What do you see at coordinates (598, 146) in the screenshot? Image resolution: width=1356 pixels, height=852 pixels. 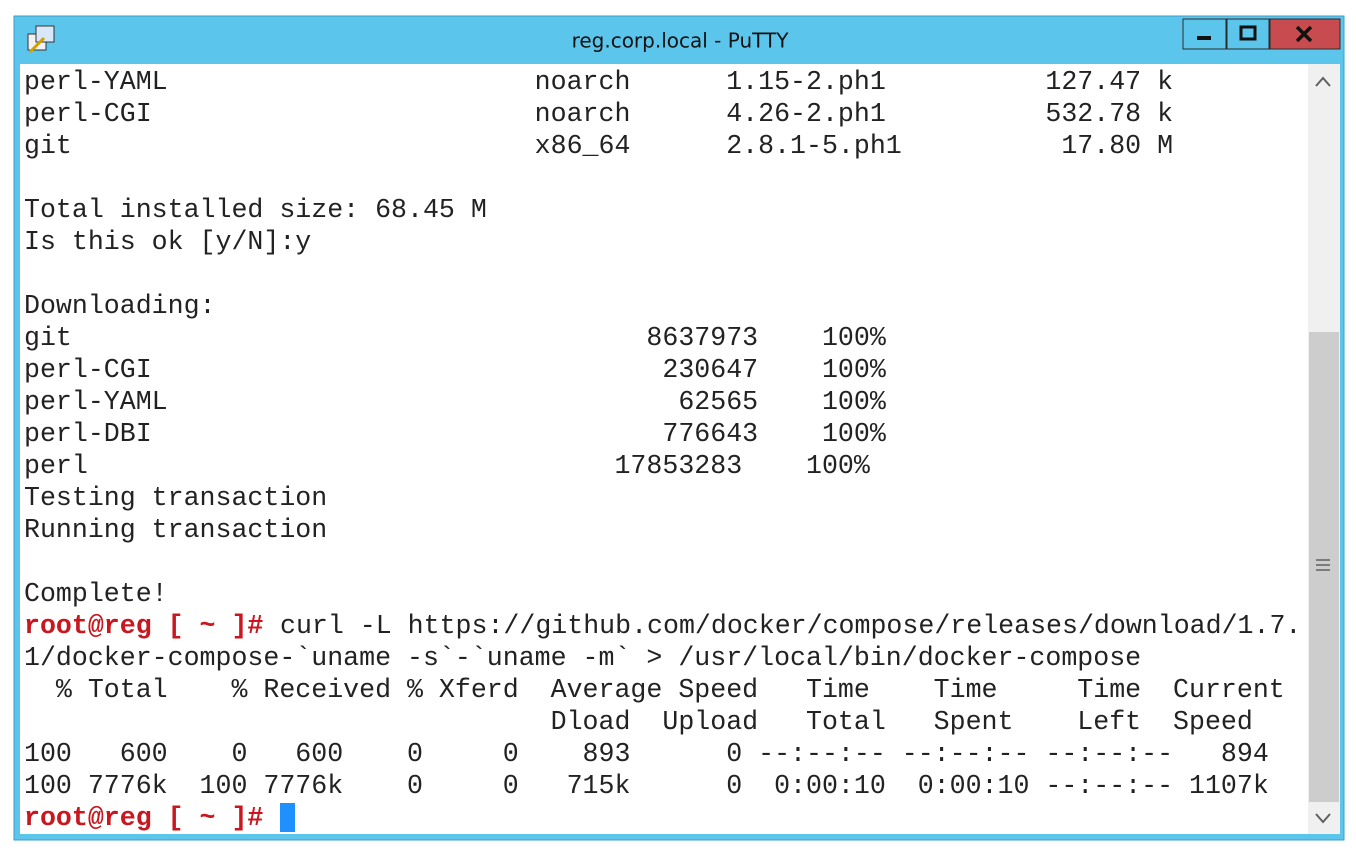 I see `terminal-line: git x86_64 2.8.1-5.ph1 17.80 M` at bounding box center [598, 146].